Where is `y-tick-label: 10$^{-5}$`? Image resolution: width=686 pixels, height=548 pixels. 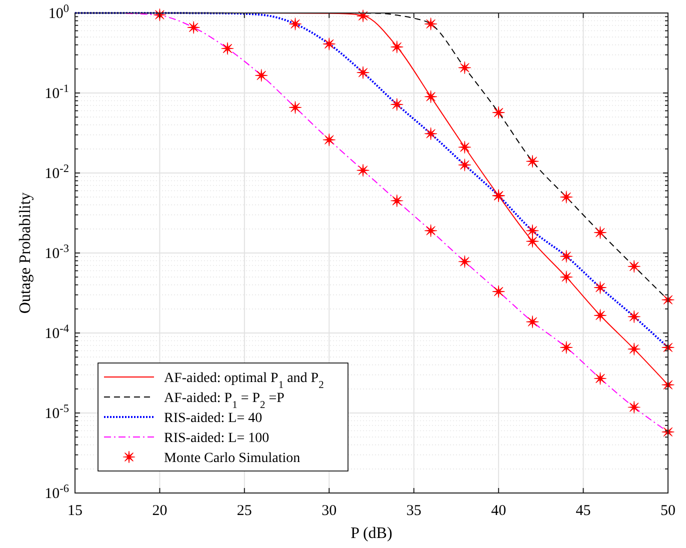 y-tick-label: 10$^{-5}$ is located at coordinates (57, 412).